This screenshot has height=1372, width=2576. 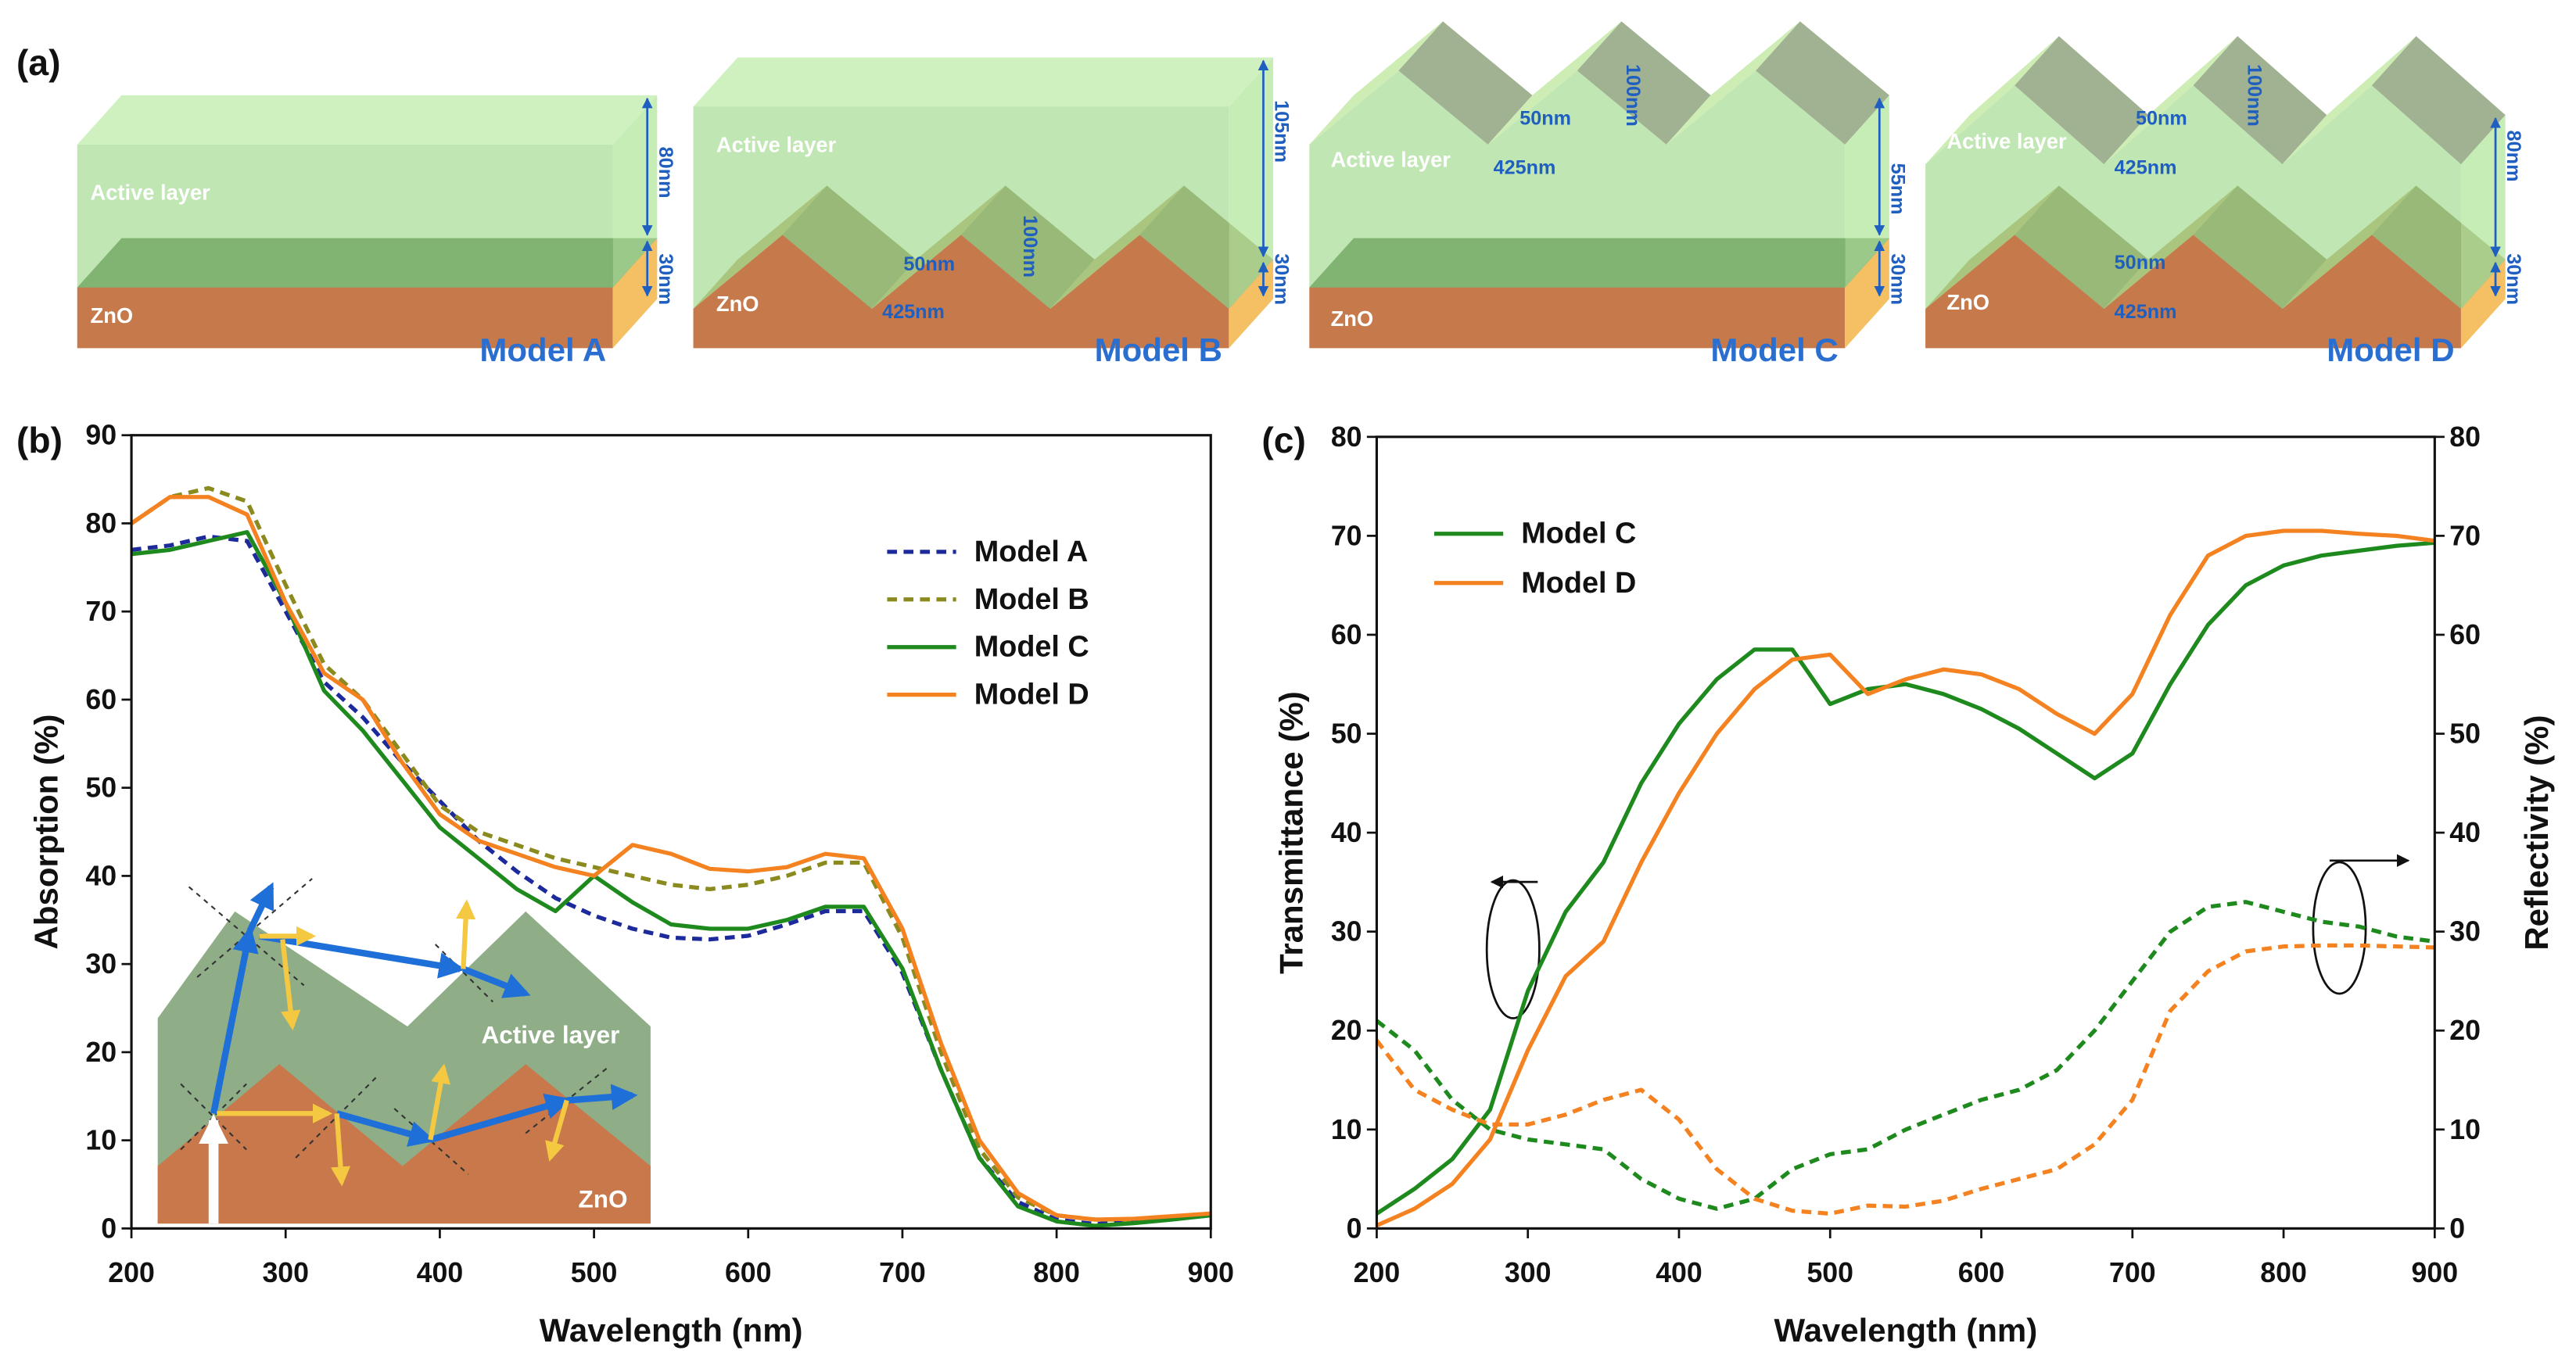 What do you see at coordinates (404, 1144) in the screenshot?
I see `inset-zno` at bounding box center [404, 1144].